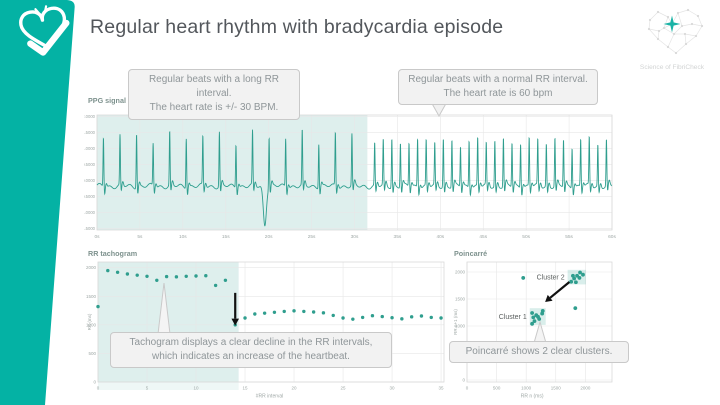 The image size is (720, 405). I want to click on spark-icon, so click(672, 24).